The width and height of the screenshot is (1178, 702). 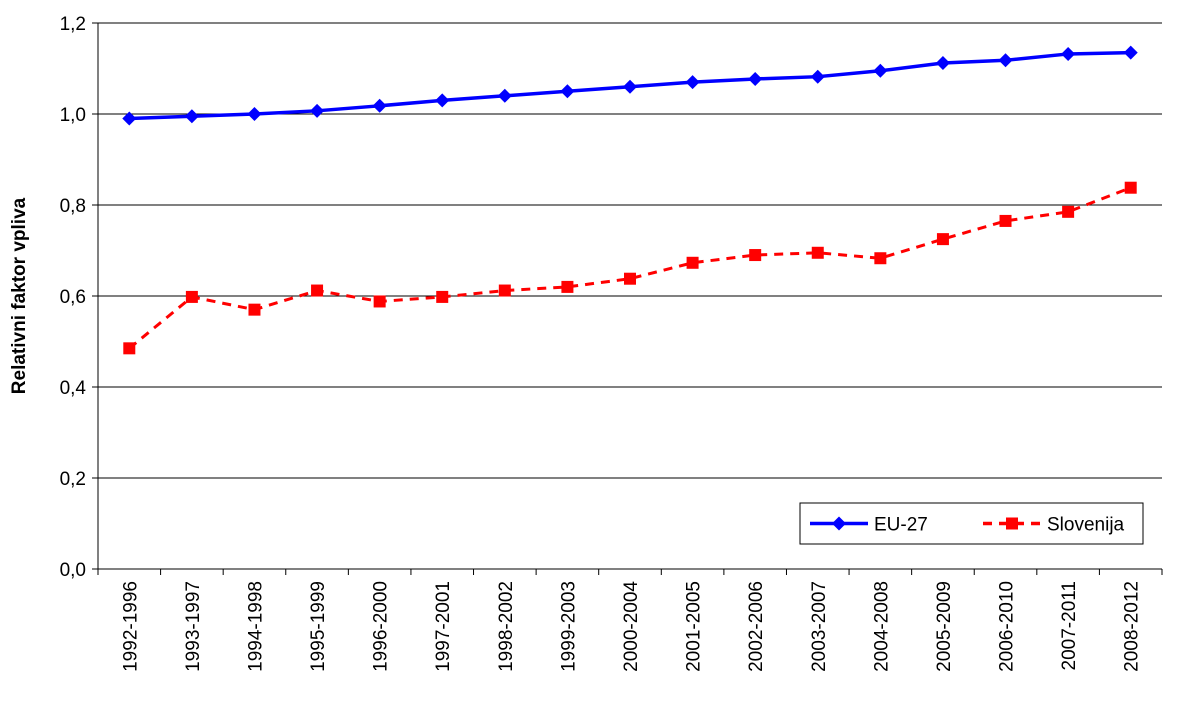 What do you see at coordinates (318, 626) in the screenshot?
I see `x-tick-label: 1995-1999` at bounding box center [318, 626].